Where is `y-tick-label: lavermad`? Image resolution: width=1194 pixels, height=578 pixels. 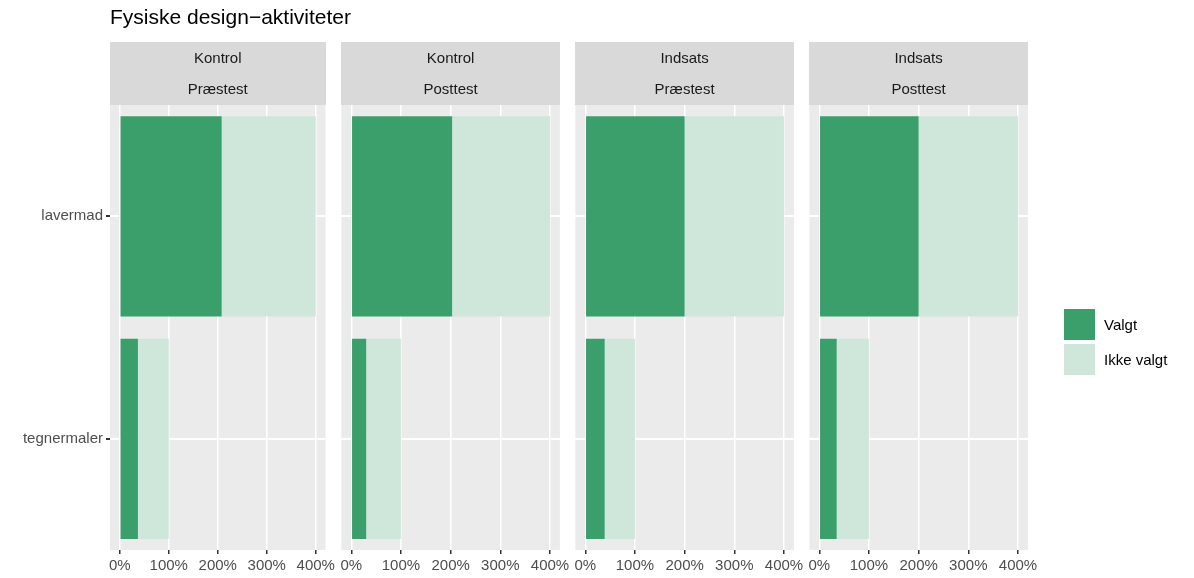 y-tick-label: lavermad is located at coordinates (72, 215).